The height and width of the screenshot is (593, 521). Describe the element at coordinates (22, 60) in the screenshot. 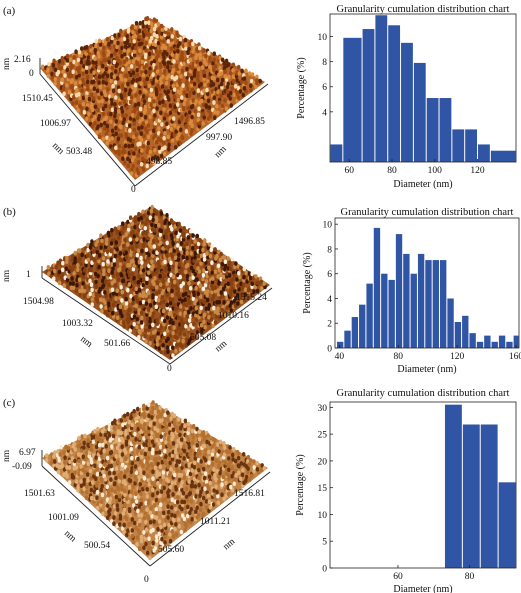

I see `afm-z-max-a: 2.16` at that location.